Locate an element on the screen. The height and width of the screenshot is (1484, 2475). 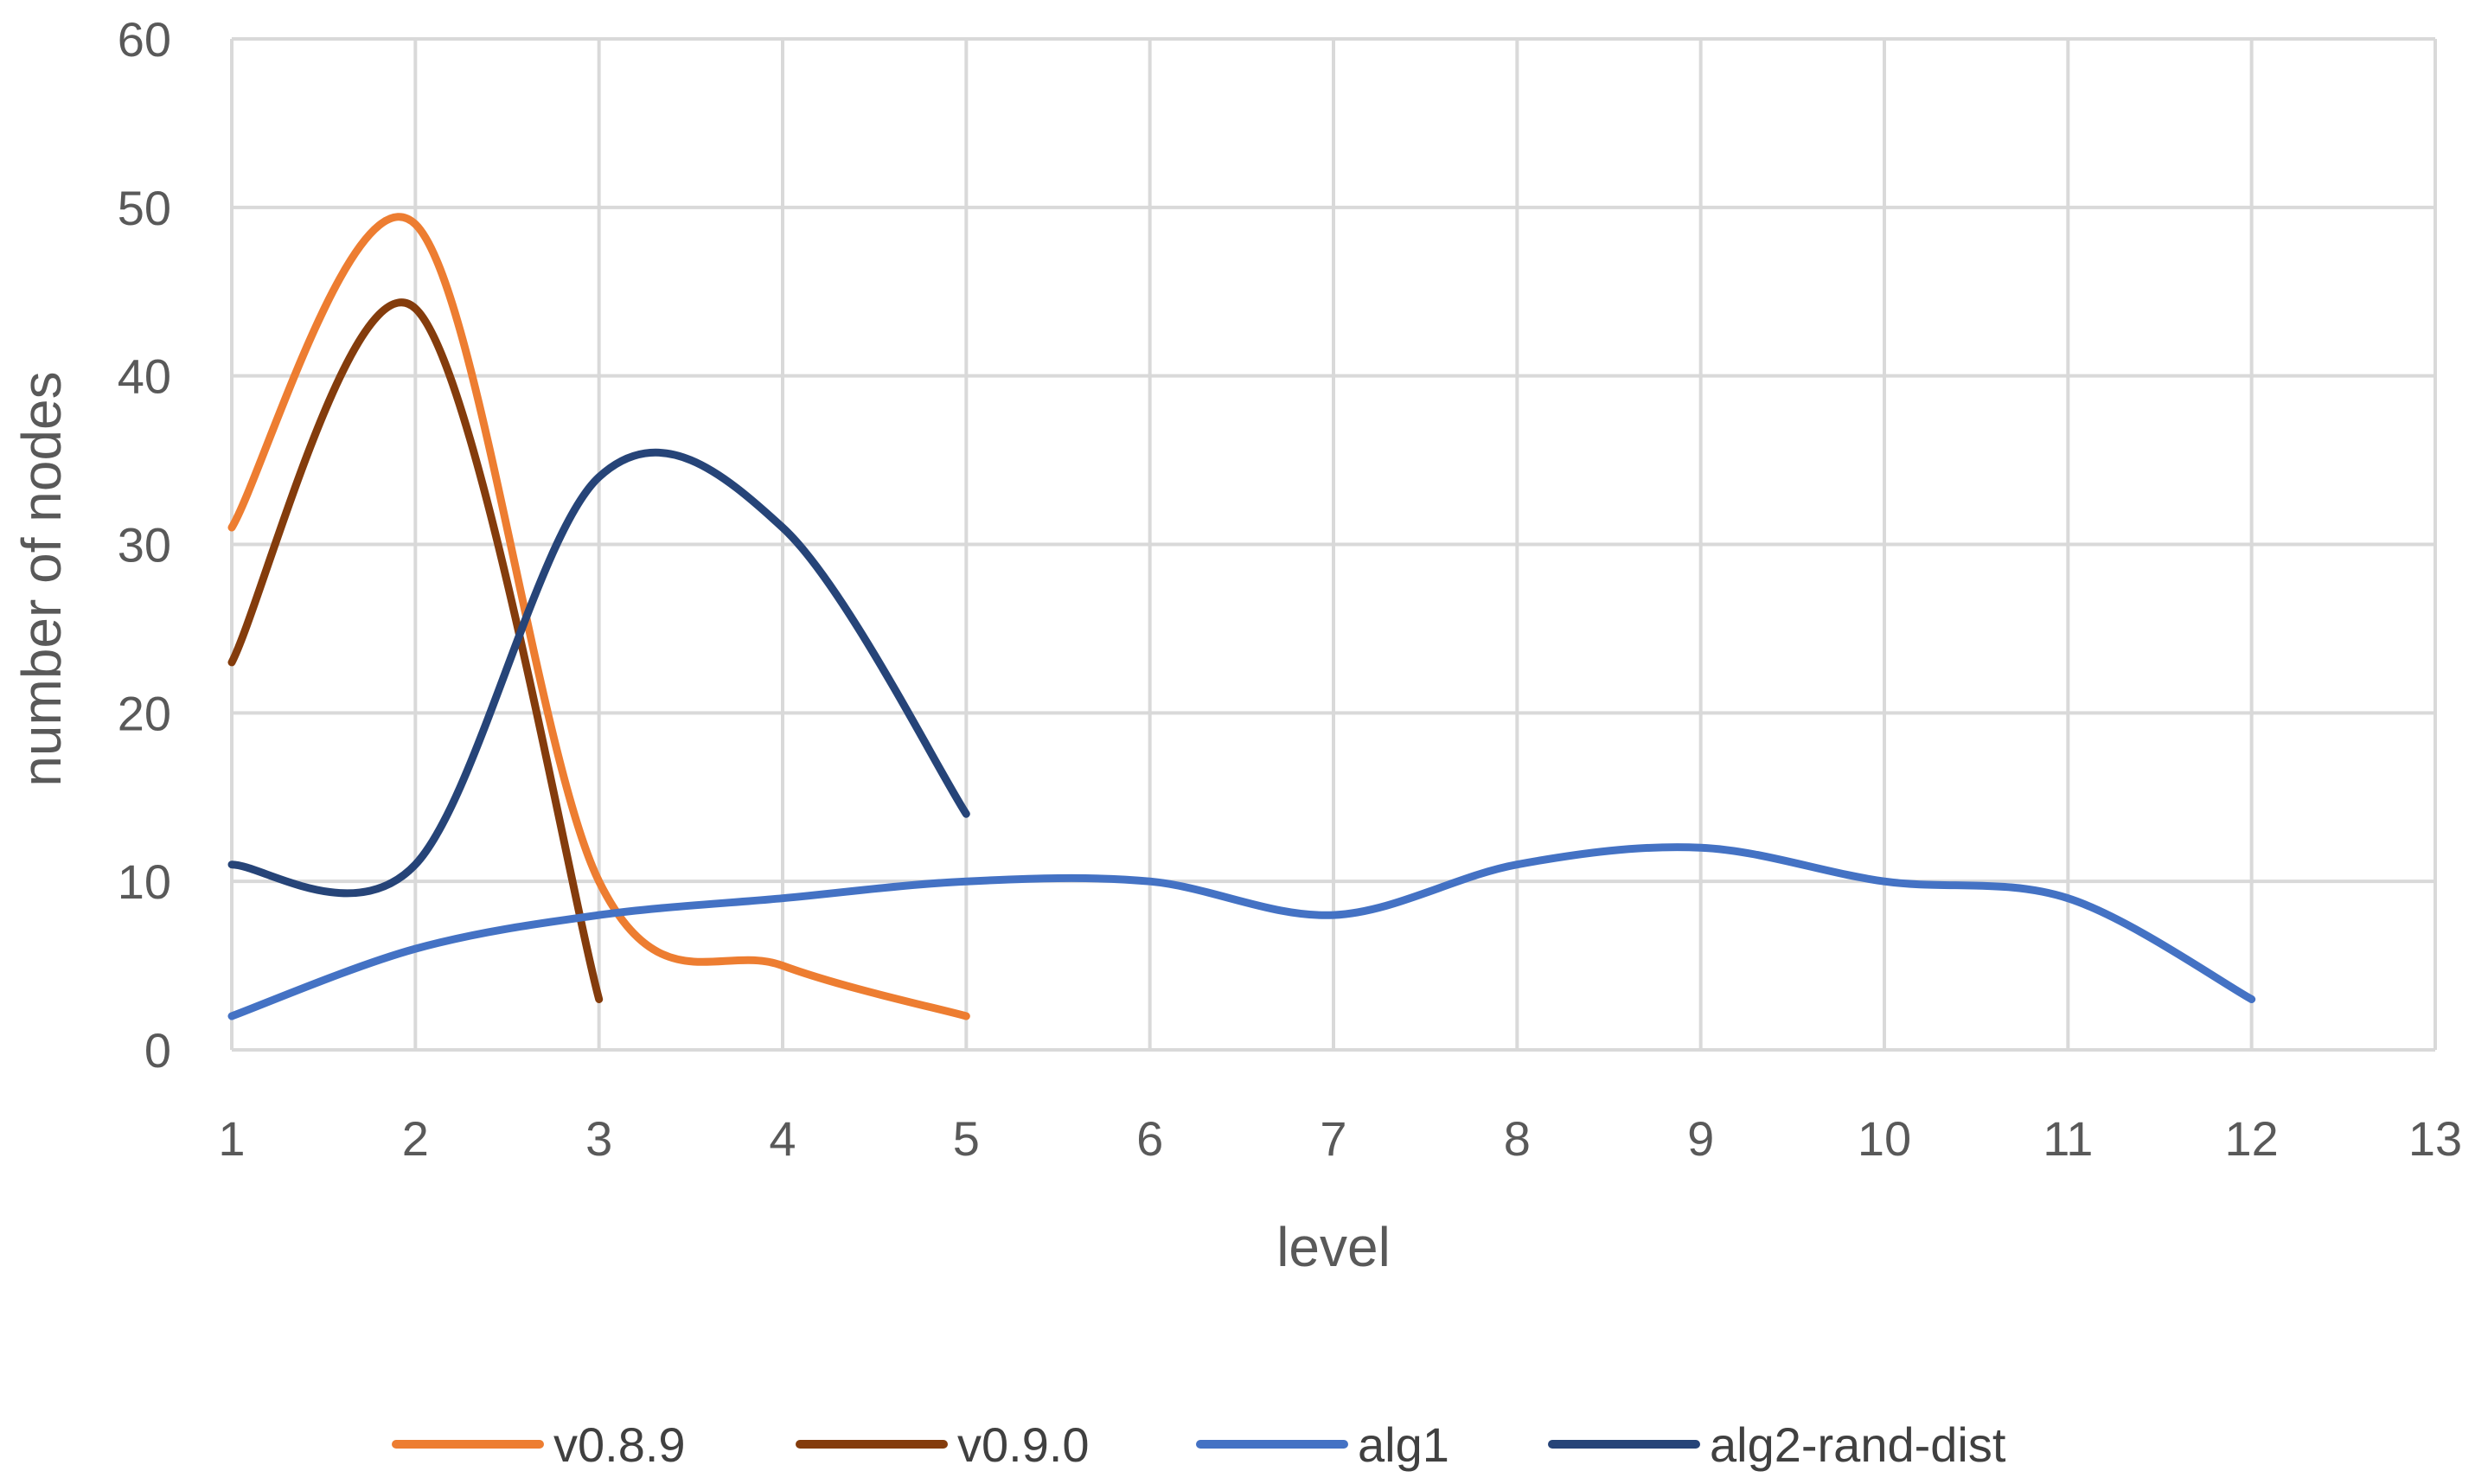
y-tick-label: 60 is located at coordinates (144, 40).